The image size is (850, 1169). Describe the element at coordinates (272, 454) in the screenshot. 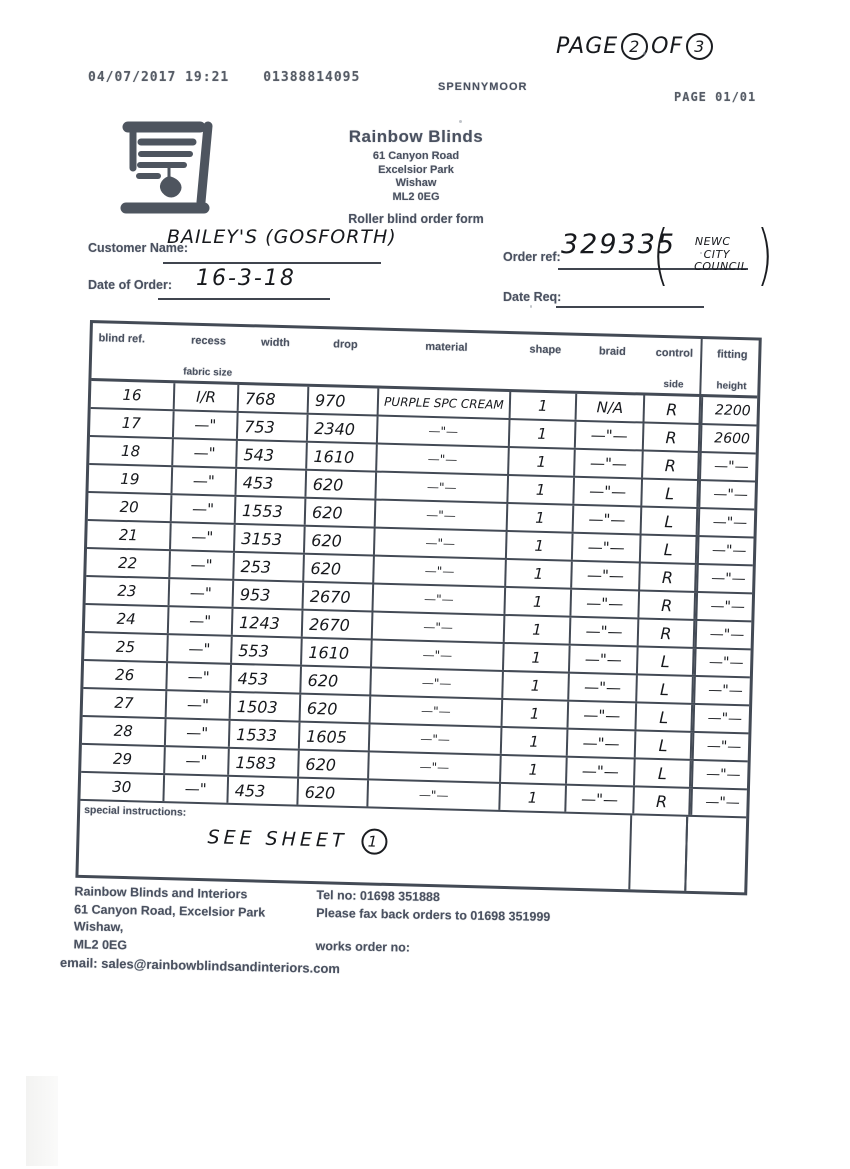

I see `cell-width: 543` at that location.